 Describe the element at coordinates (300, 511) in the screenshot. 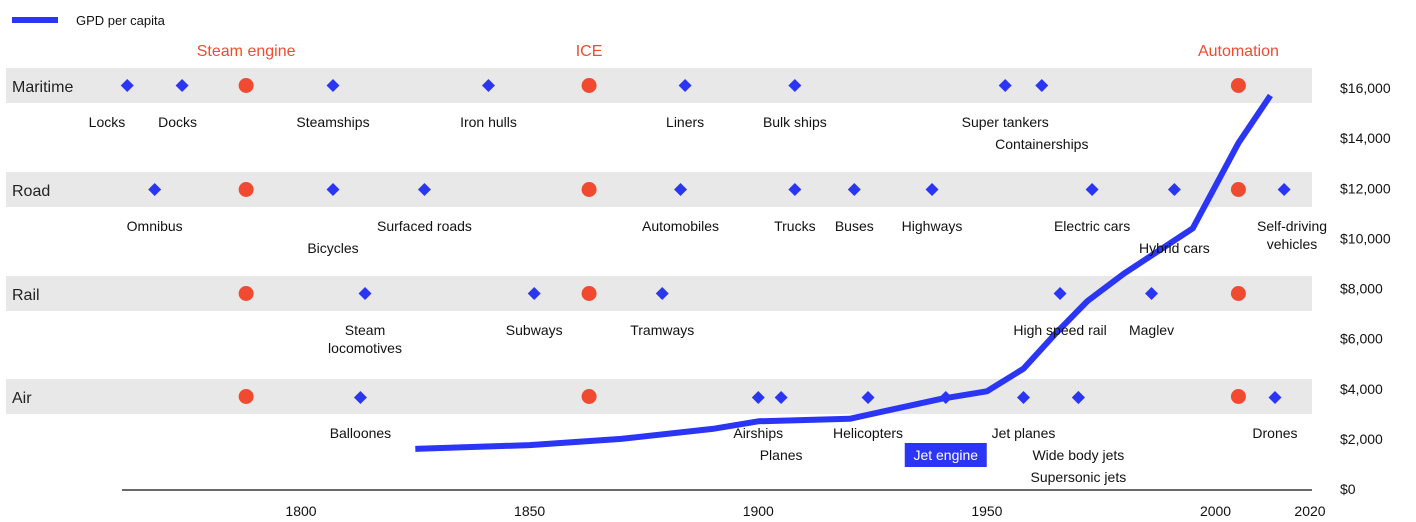

I see `x-tick-label: 1800` at that location.